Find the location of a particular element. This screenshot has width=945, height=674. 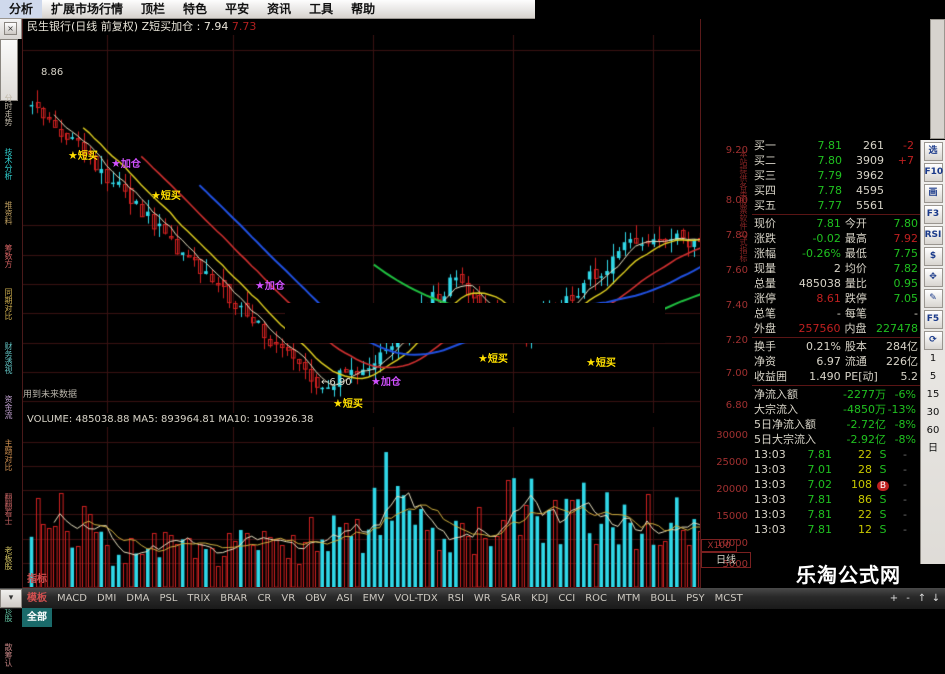

indicator-obv: OBV is located at coordinates (316, 598).